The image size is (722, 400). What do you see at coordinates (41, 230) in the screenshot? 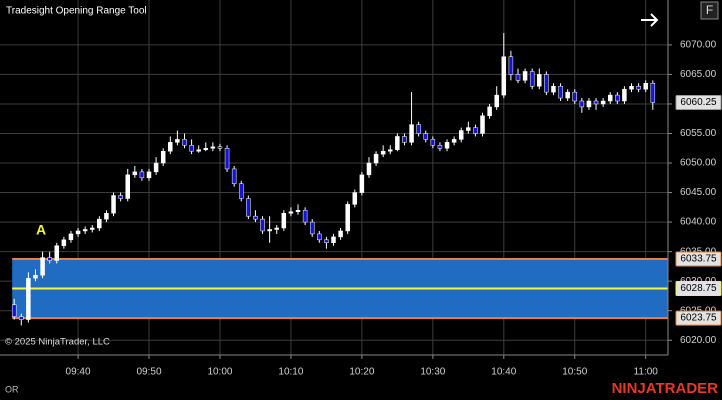
I see `annotation: A` at bounding box center [41, 230].